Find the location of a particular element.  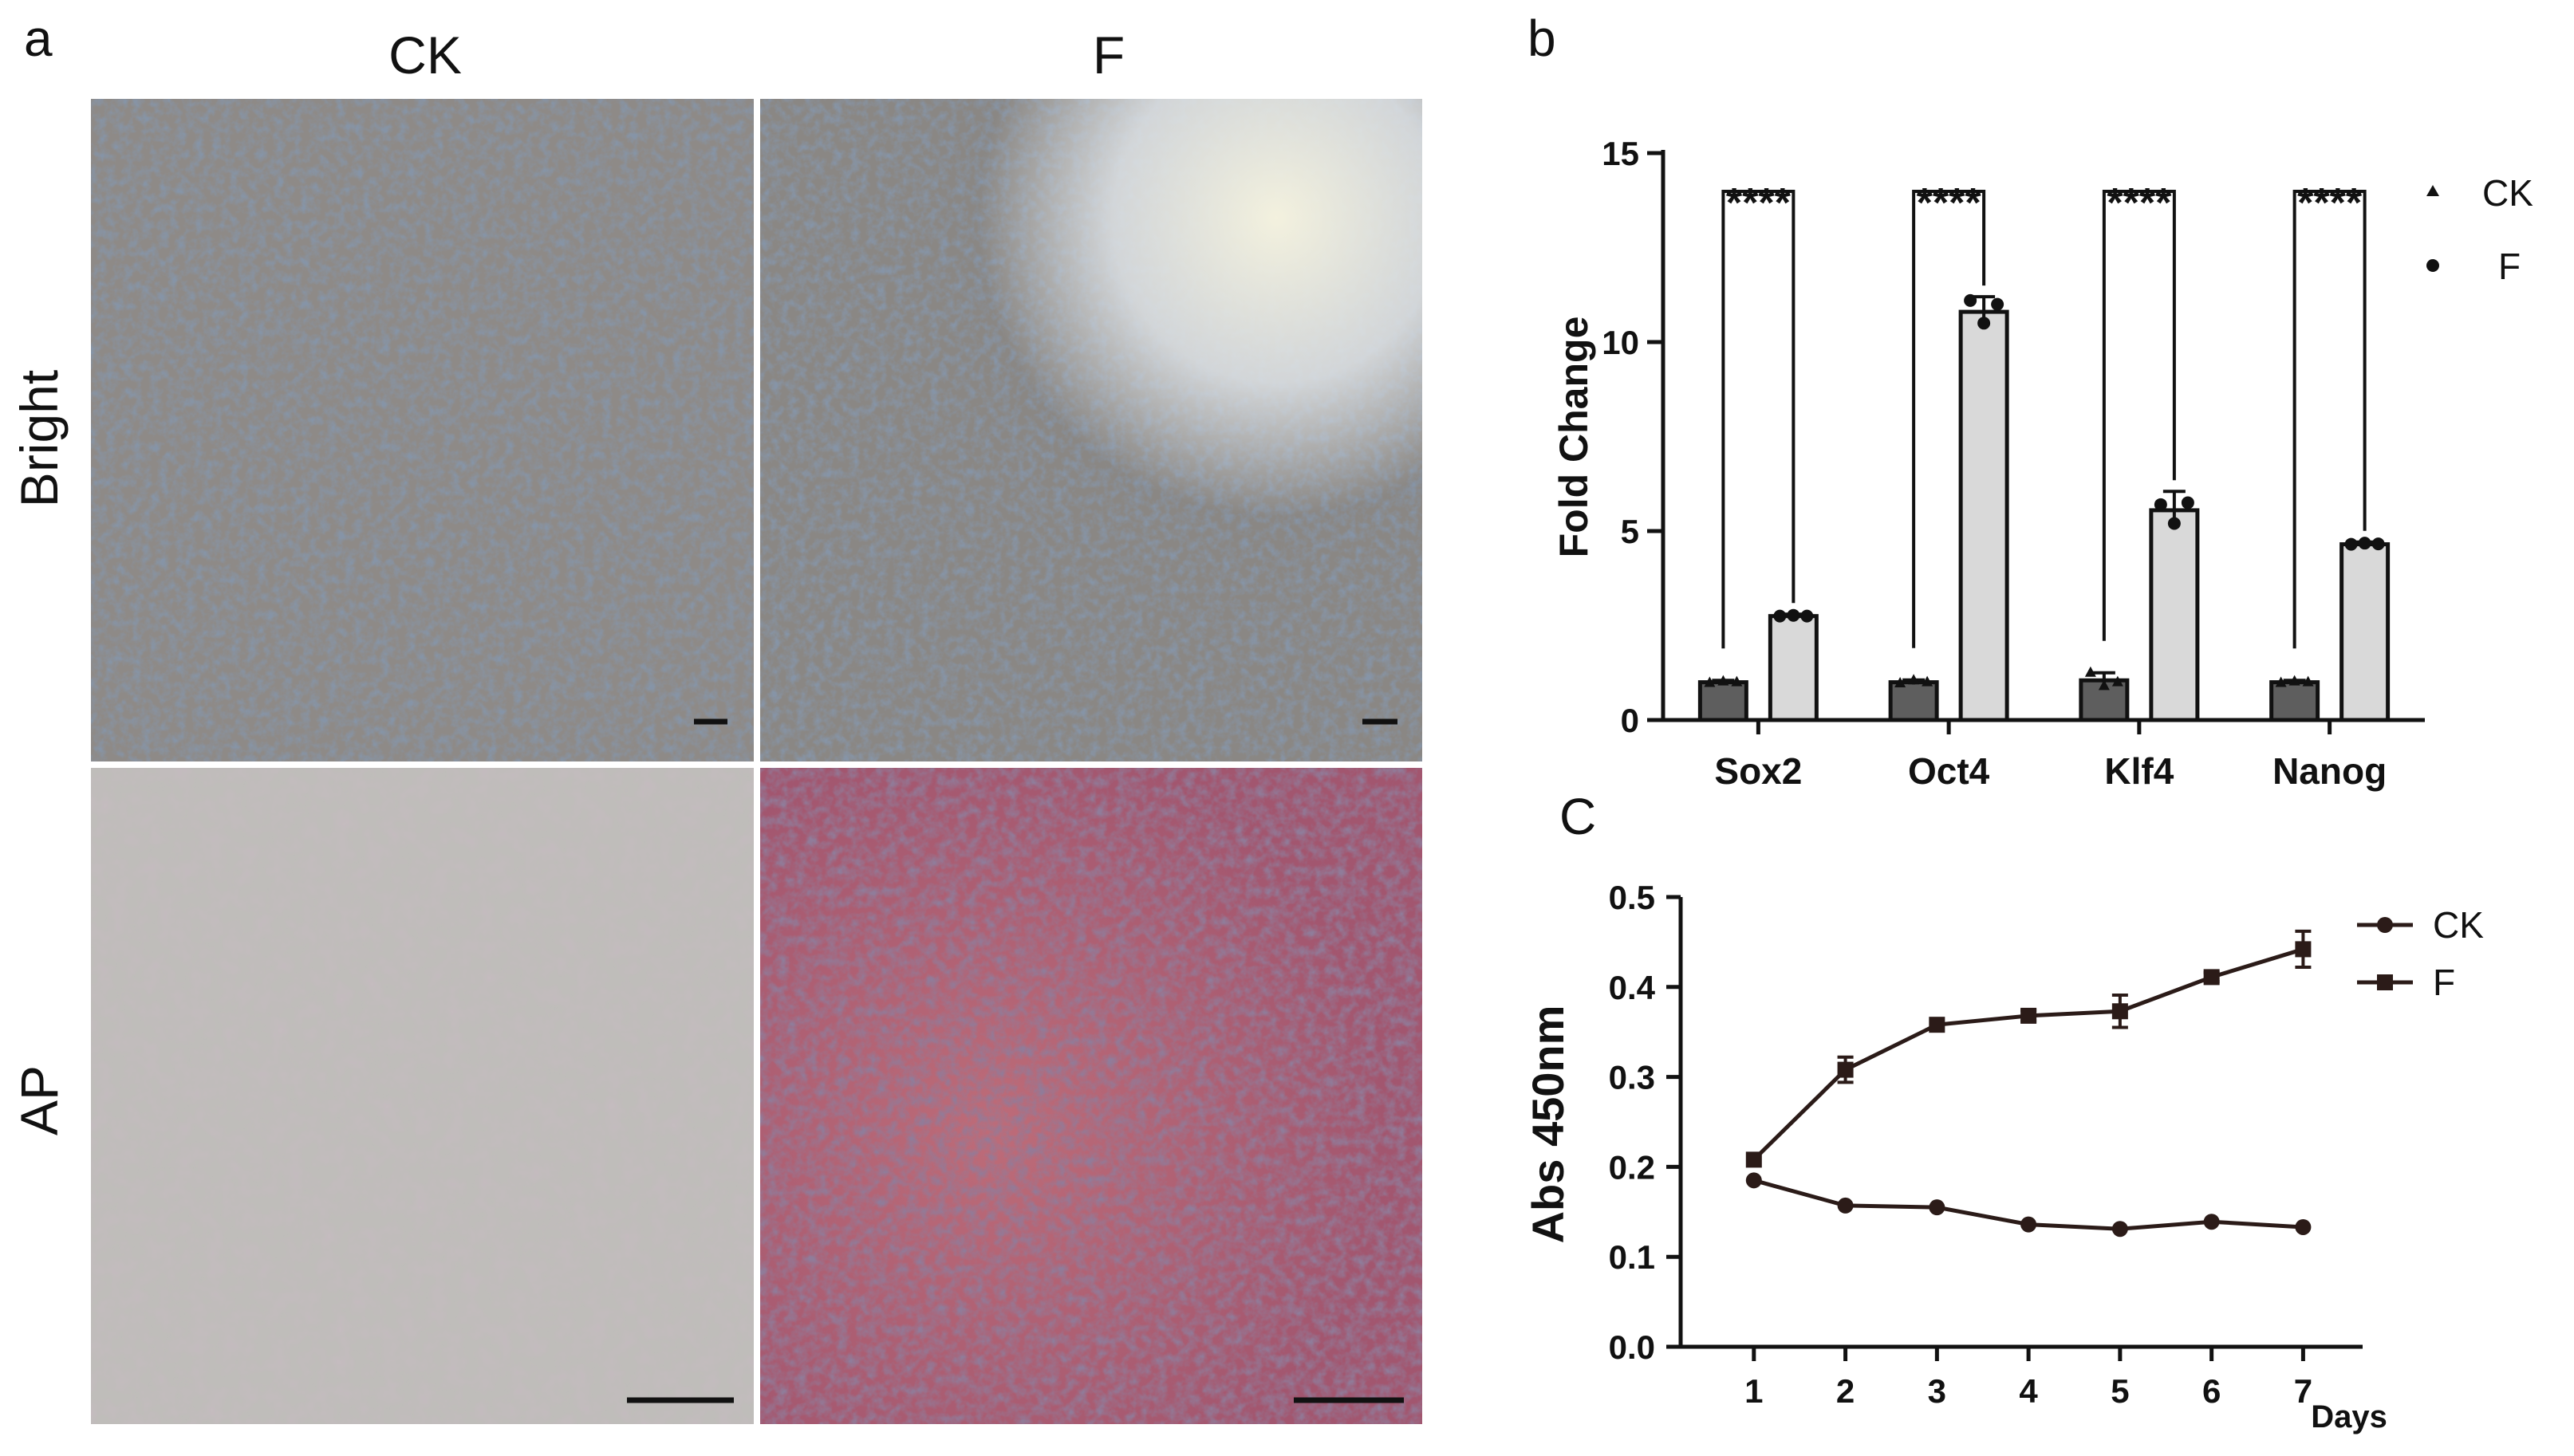

panel-c-letter: C is located at coordinates (1578, 816).